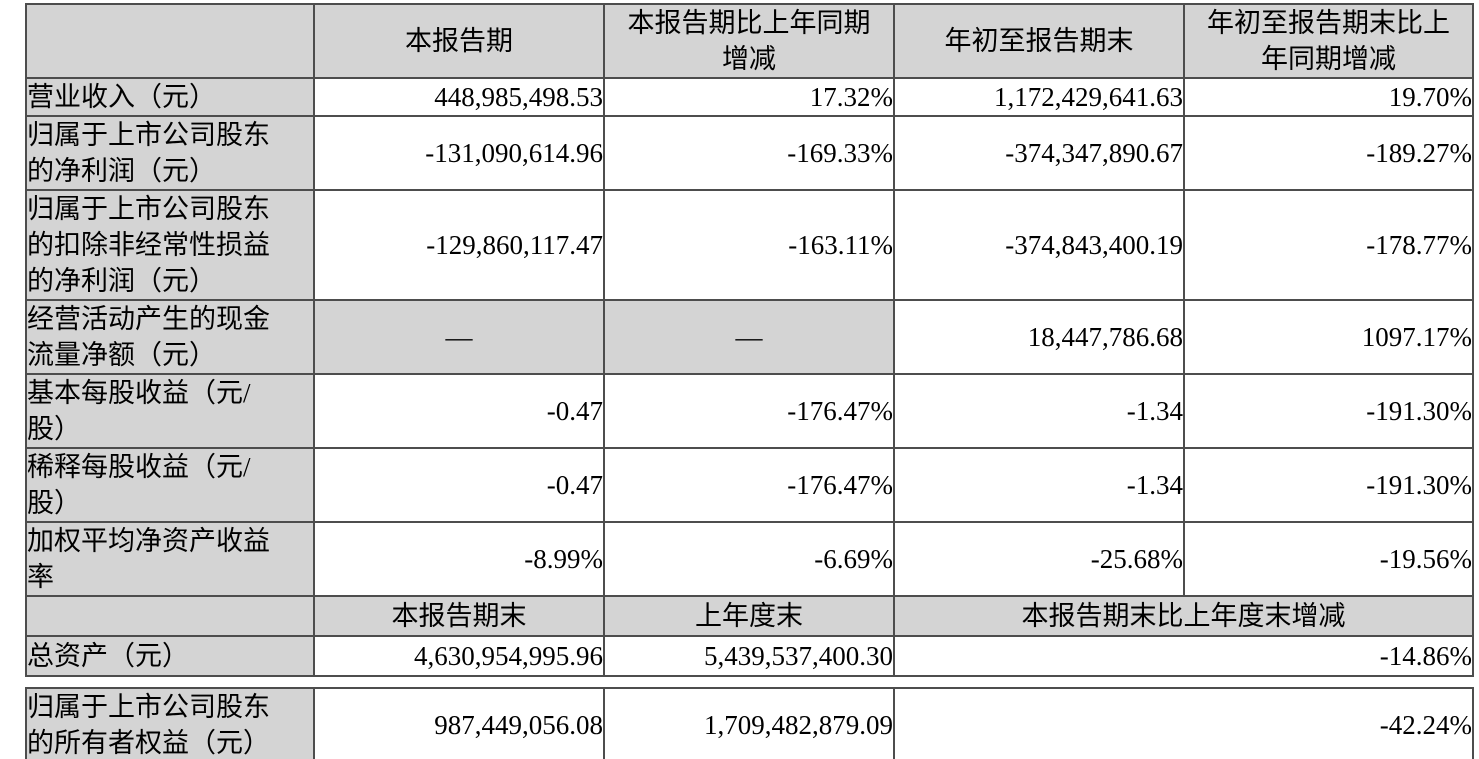 This screenshot has height=759, width=1479. I want to click on value-current: -131,090,614.96, so click(459, 153).